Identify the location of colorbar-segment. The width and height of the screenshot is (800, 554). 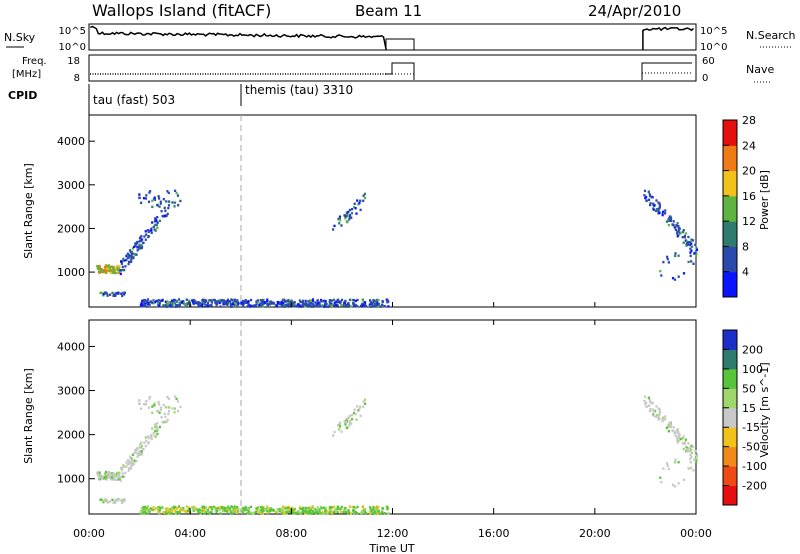
(730, 133).